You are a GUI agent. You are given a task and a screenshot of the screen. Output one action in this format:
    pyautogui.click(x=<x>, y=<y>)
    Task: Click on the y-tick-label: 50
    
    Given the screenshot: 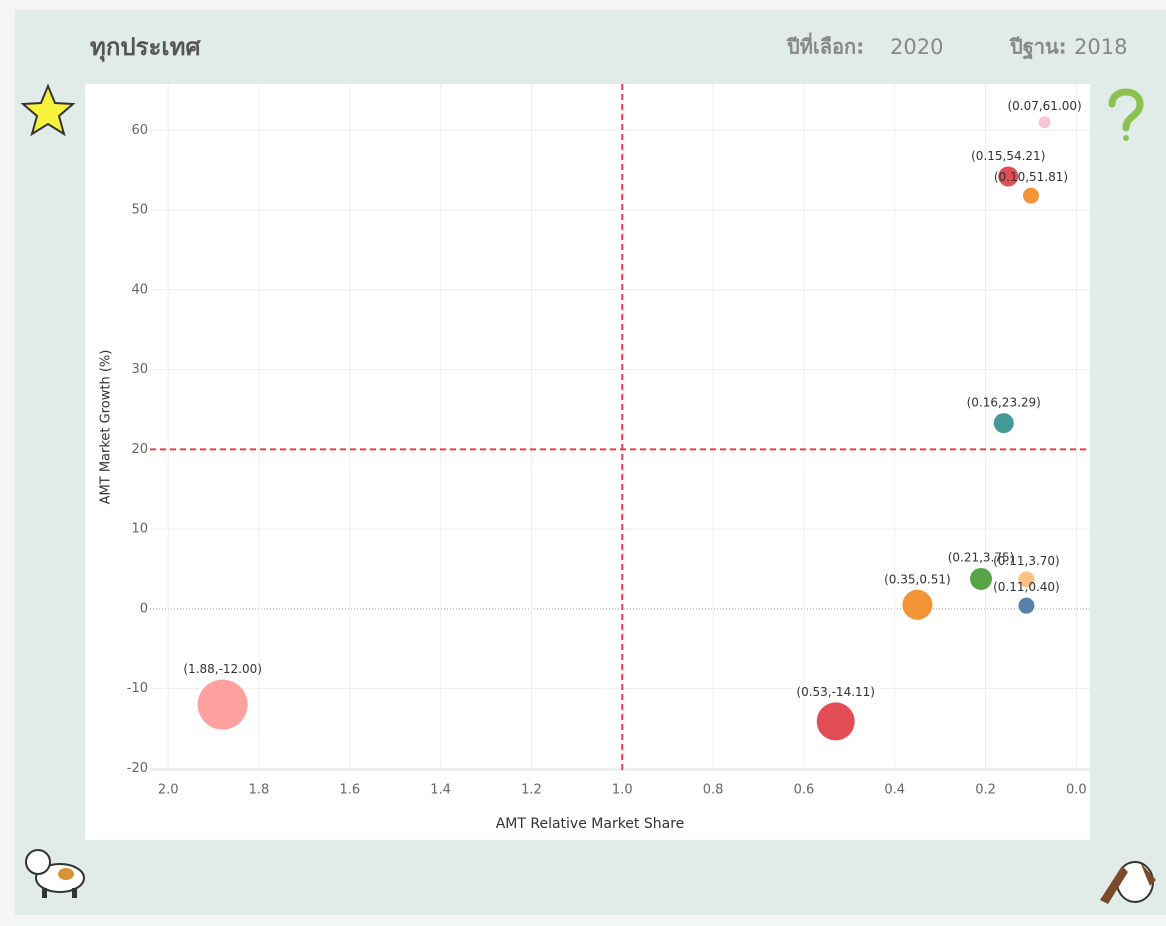 What is the action you would take?
    pyautogui.click(x=139, y=210)
    